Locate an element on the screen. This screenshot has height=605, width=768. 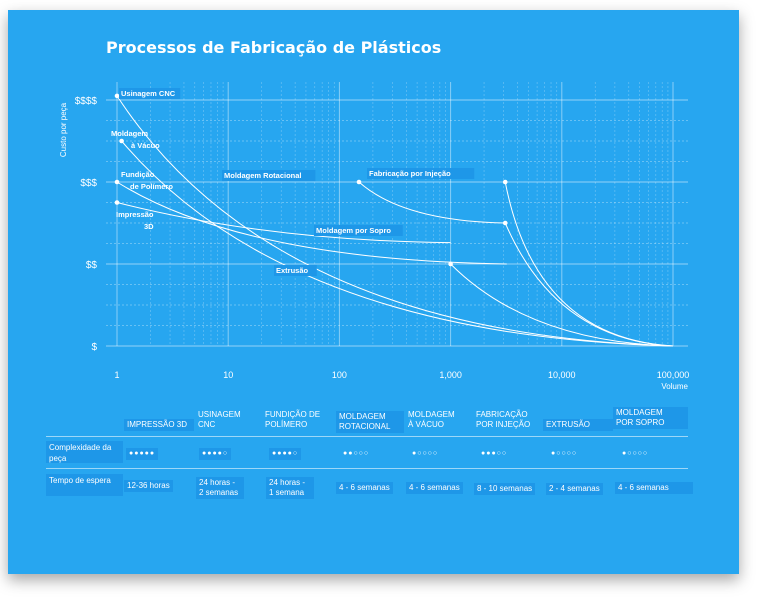
x-tick-label: 1,000 is located at coordinates (450, 375).